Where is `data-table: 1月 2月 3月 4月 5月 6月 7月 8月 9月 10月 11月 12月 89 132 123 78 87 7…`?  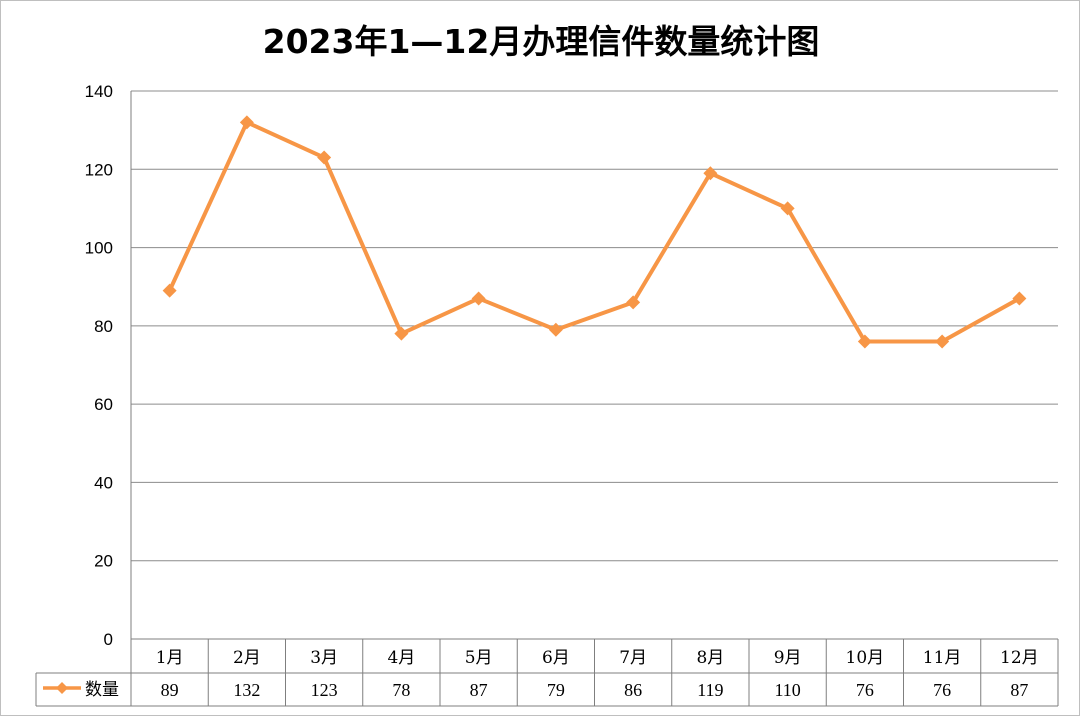 data-table: 1月 2月 3月 4月 5月 6月 7月 8月 9月 10月 11月 12月 89 132 123 78 87 7… is located at coordinates (547, 672).